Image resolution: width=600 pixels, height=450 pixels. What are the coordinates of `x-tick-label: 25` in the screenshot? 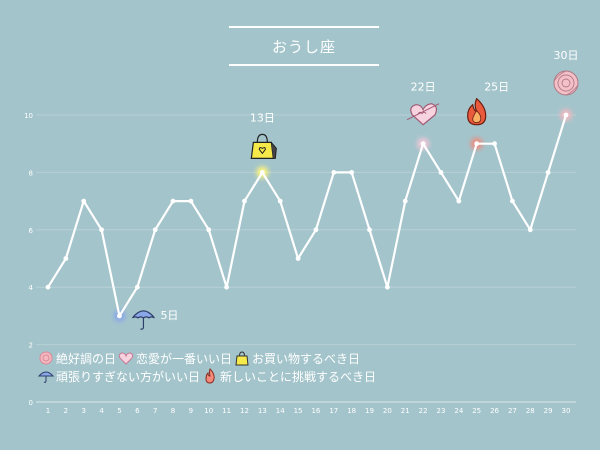 It's located at (476, 411).